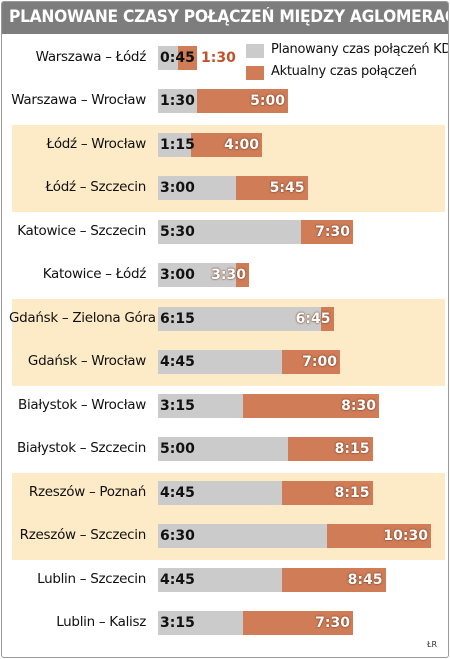 This screenshot has height=659, width=450. I want to click on value-label-planned: 1:30, so click(177, 101).